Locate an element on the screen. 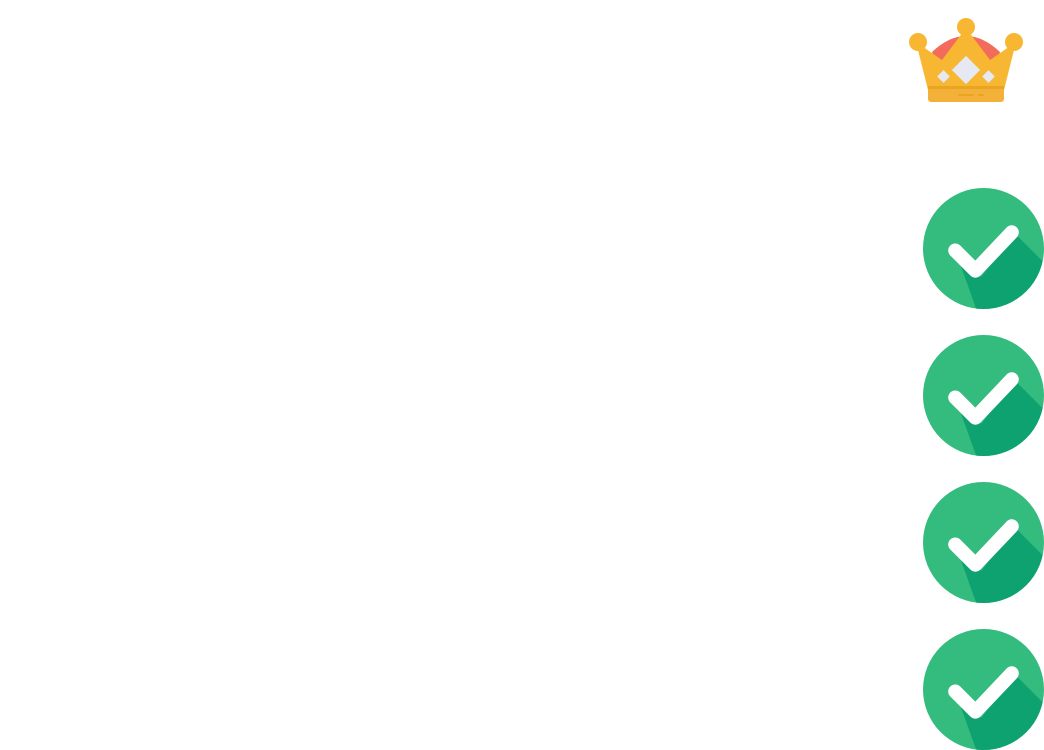 The height and width of the screenshot is (750, 1044). check-list is located at coordinates (983, 469).